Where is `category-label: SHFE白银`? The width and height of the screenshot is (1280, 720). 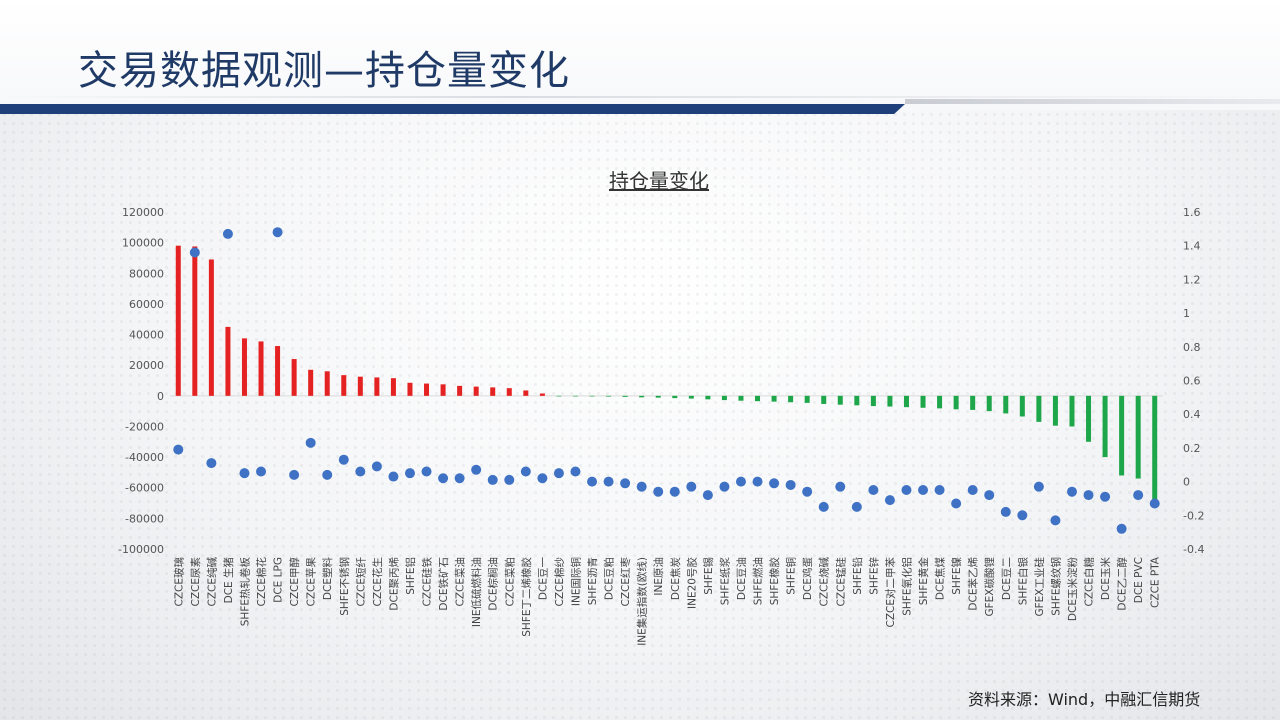 category-label: SHFE白银 is located at coordinates (1022, 581).